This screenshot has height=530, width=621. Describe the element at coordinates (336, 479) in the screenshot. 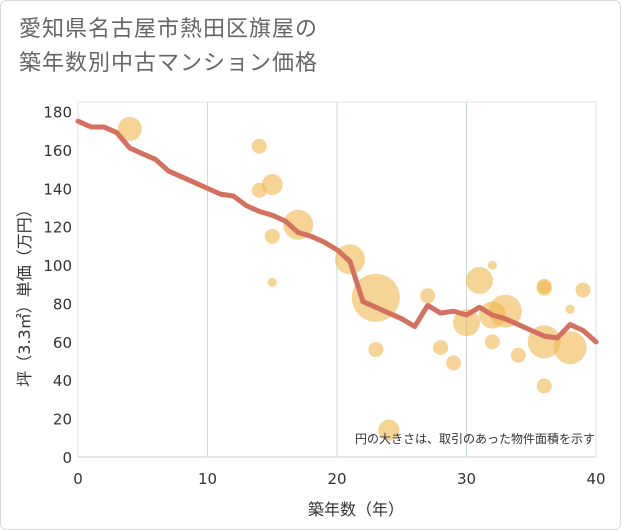

I see `x-tick-label: 20` at that location.